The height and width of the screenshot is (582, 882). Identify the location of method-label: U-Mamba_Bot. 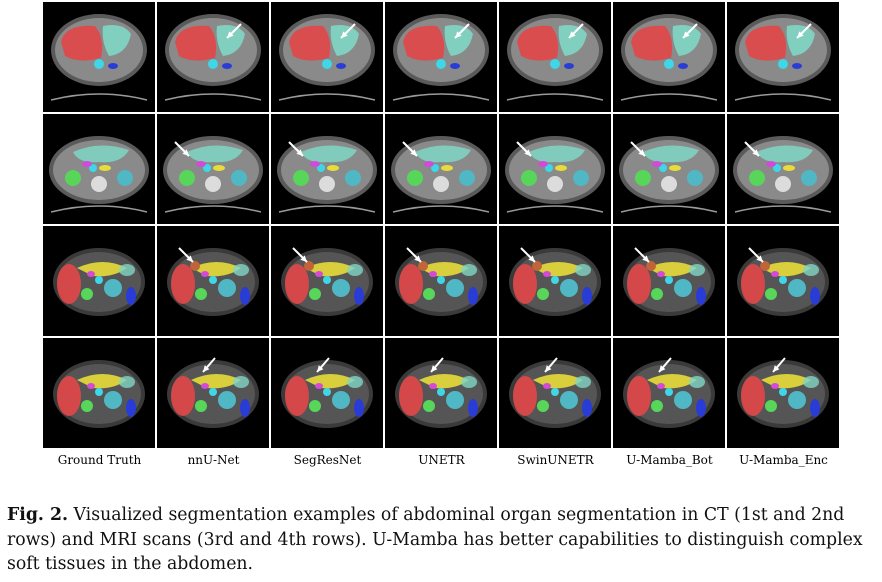
(669, 460).